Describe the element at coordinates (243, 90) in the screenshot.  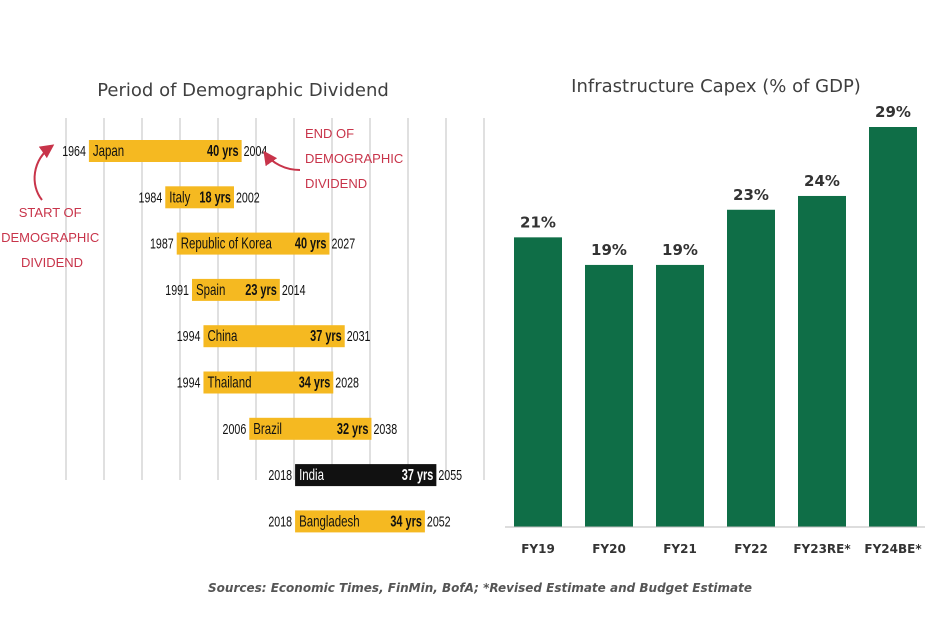
I see `timeline-chart-title: Period of Demographic Dividend` at that location.